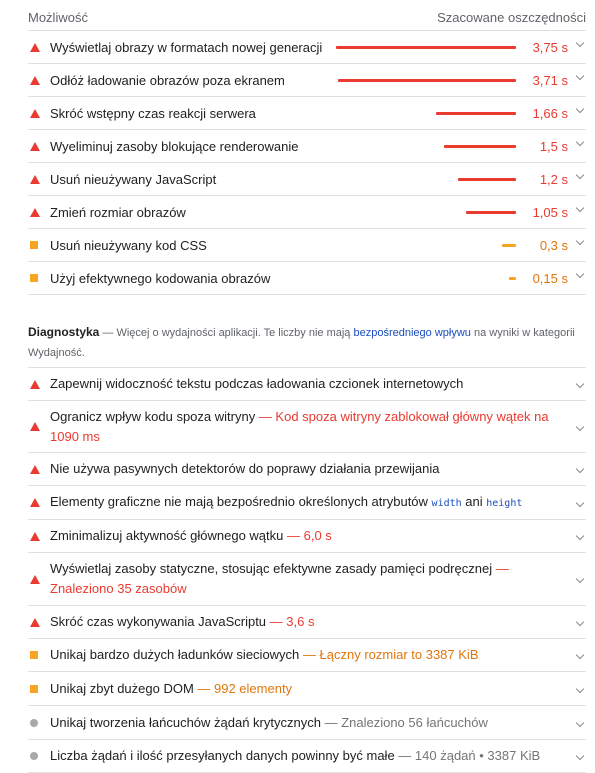 The height and width of the screenshot is (773, 595). Describe the element at coordinates (389, 654) in the screenshot. I see `diagnostic-detail: — Łączny rozmiar to 3387 KiB` at that location.